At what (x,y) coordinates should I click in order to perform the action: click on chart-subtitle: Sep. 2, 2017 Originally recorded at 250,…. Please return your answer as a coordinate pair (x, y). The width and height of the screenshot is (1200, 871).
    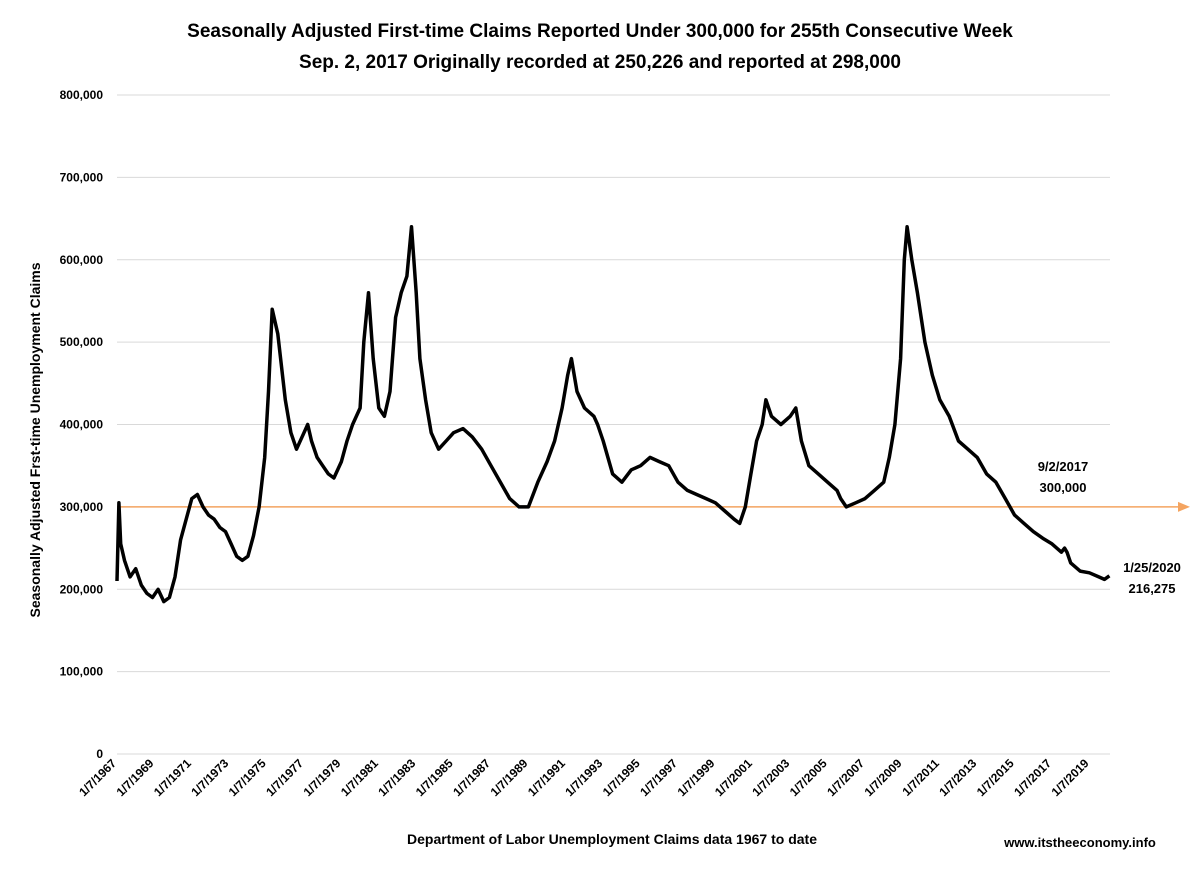
    Looking at the image, I should click on (600, 62).